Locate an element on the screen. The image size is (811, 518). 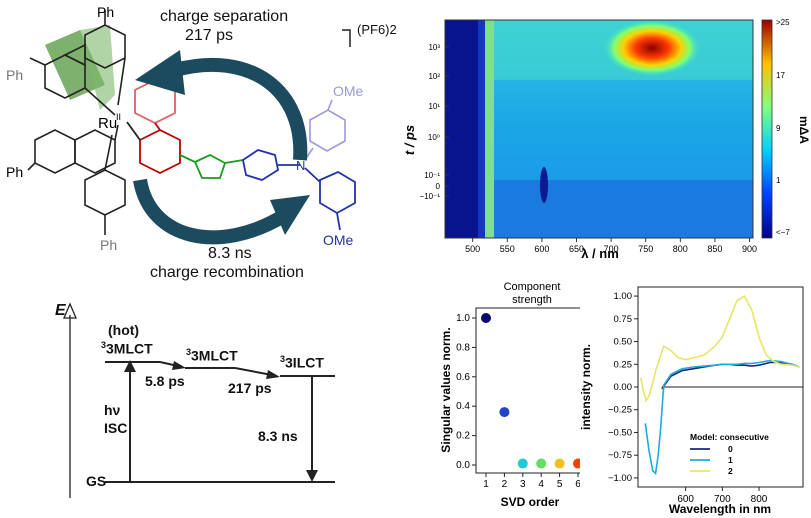
heatmap-early-region is located at coordinates (599, 209).